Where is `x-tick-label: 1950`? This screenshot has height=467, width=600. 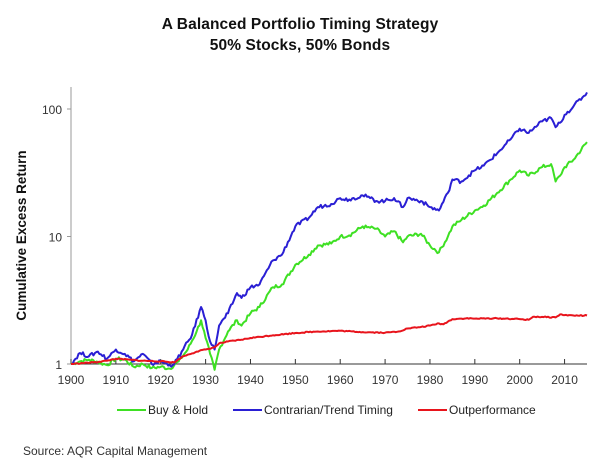 x-tick-label: 1950 is located at coordinates (295, 380).